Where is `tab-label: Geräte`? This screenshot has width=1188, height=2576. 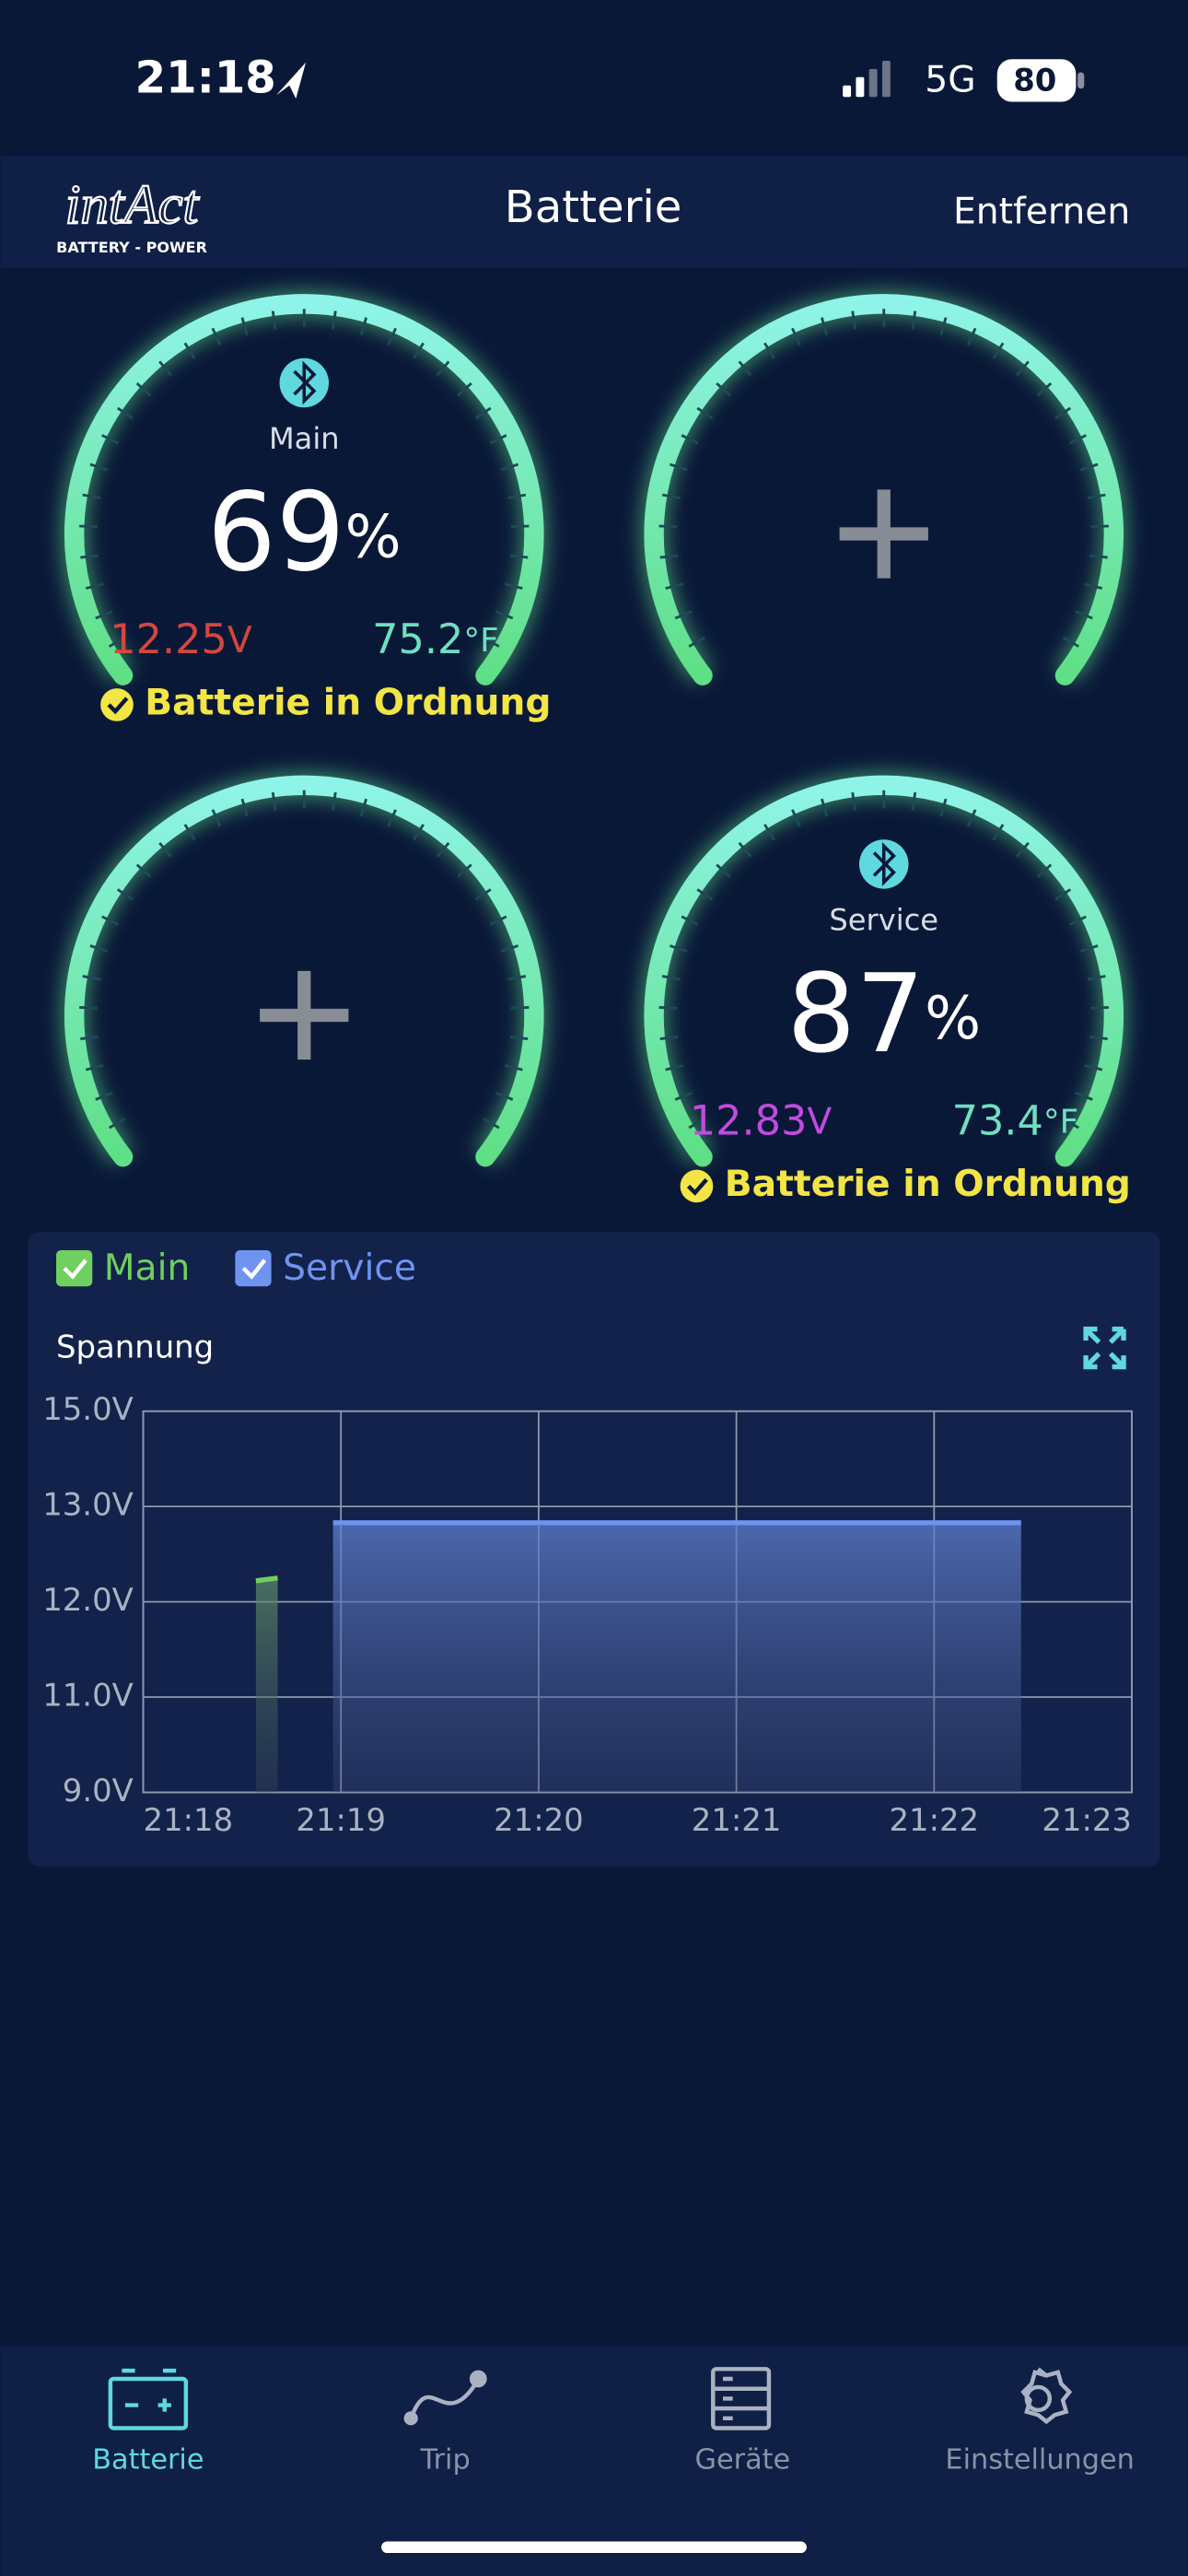
tab-label: Geräte is located at coordinates (743, 2460).